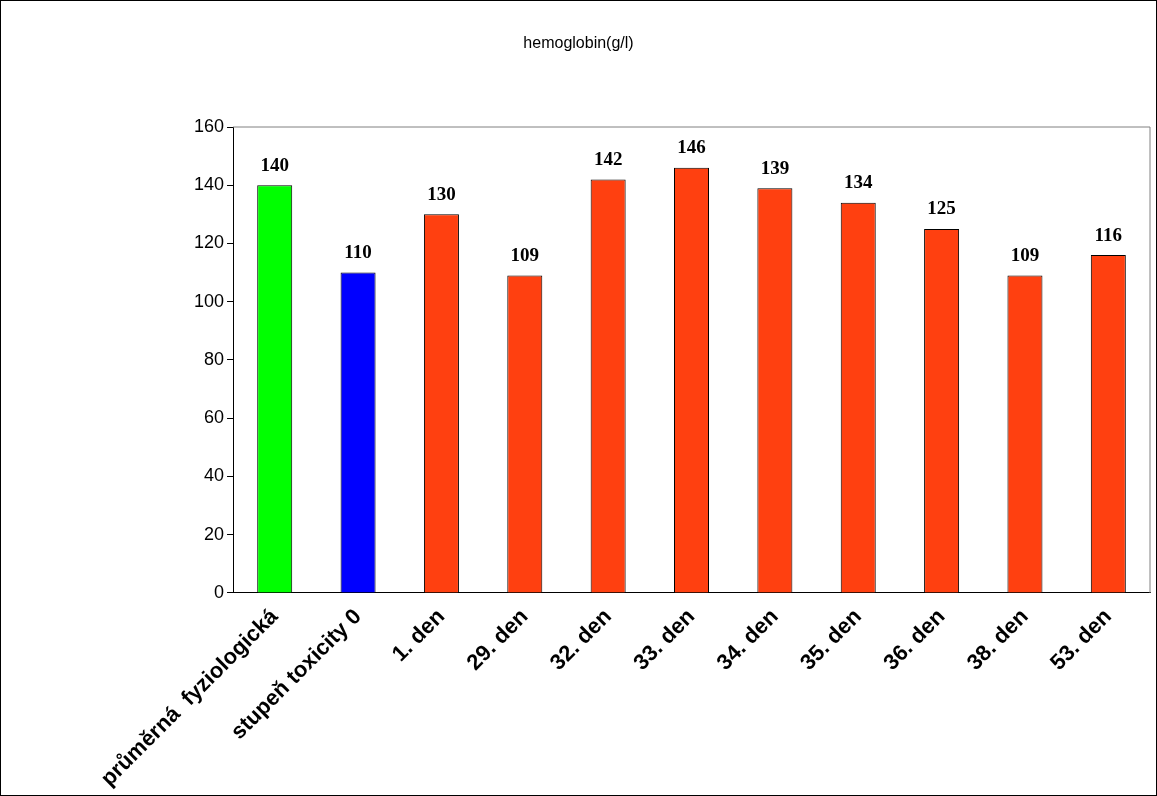 The height and width of the screenshot is (796, 1157). What do you see at coordinates (441, 193) in the screenshot?
I see `data-label: 130` at bounding box center [441, 193].